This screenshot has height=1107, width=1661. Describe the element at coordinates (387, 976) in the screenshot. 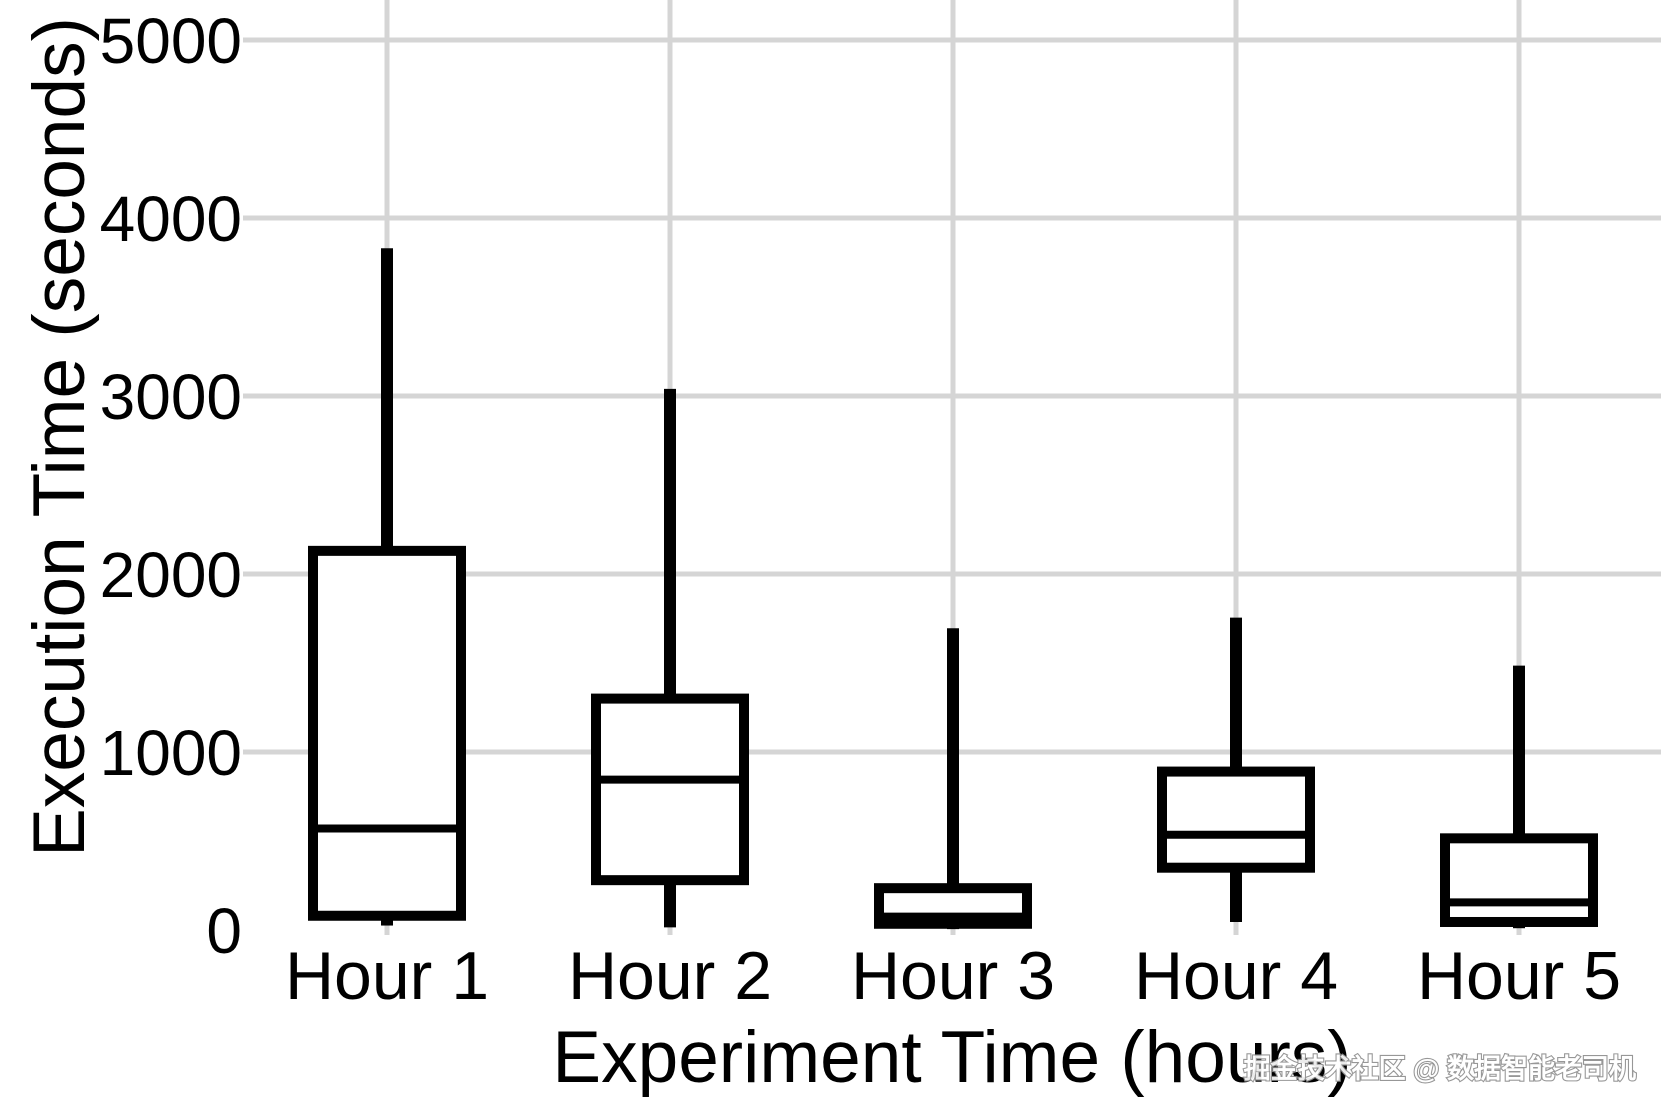

I see `x-tick-label: Hour 1` at that location.